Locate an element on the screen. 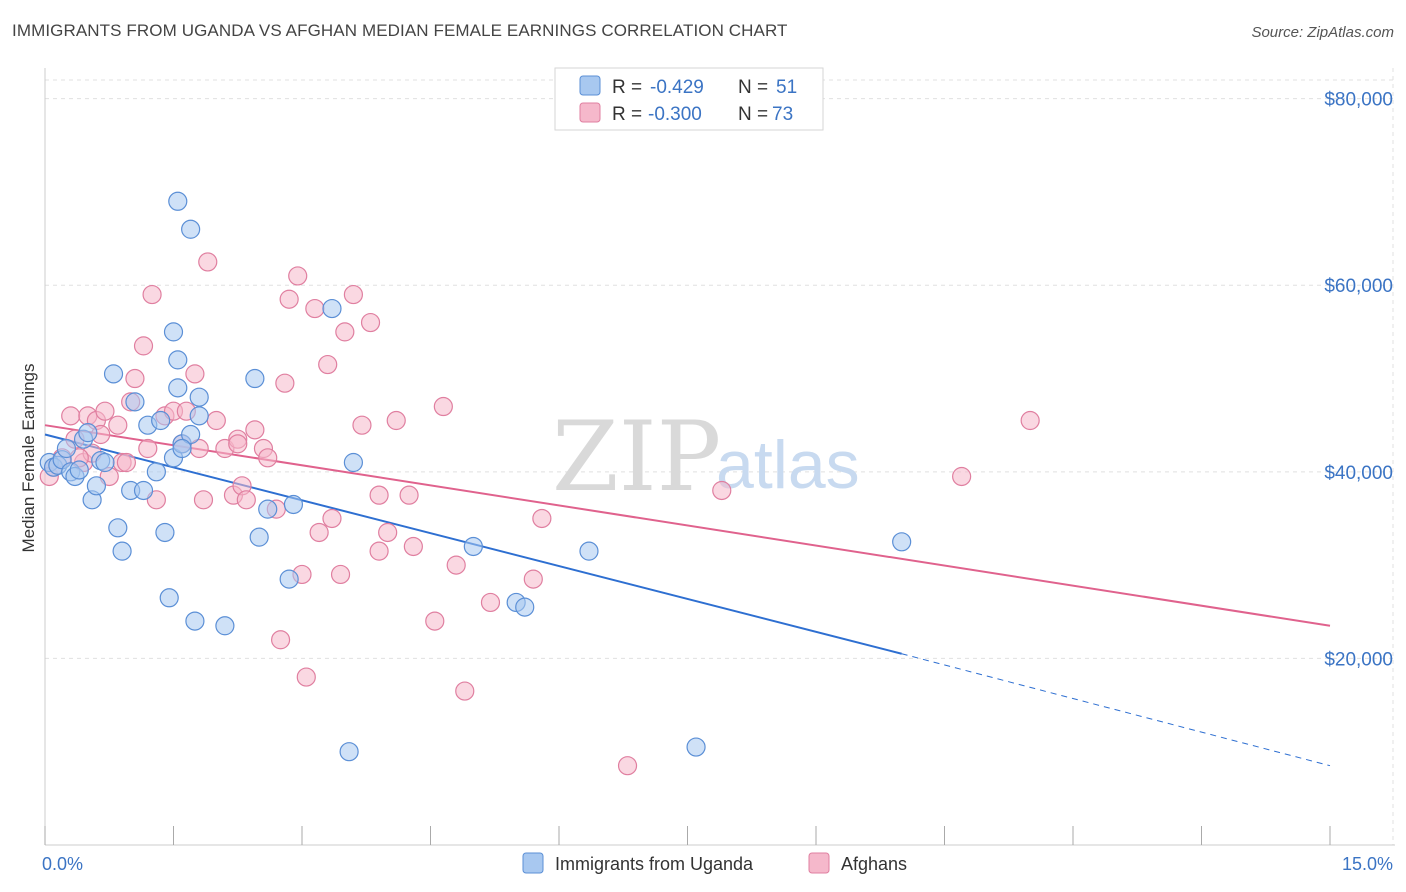  trend-line-uganda-extension is located at coordinates (1116, 710).